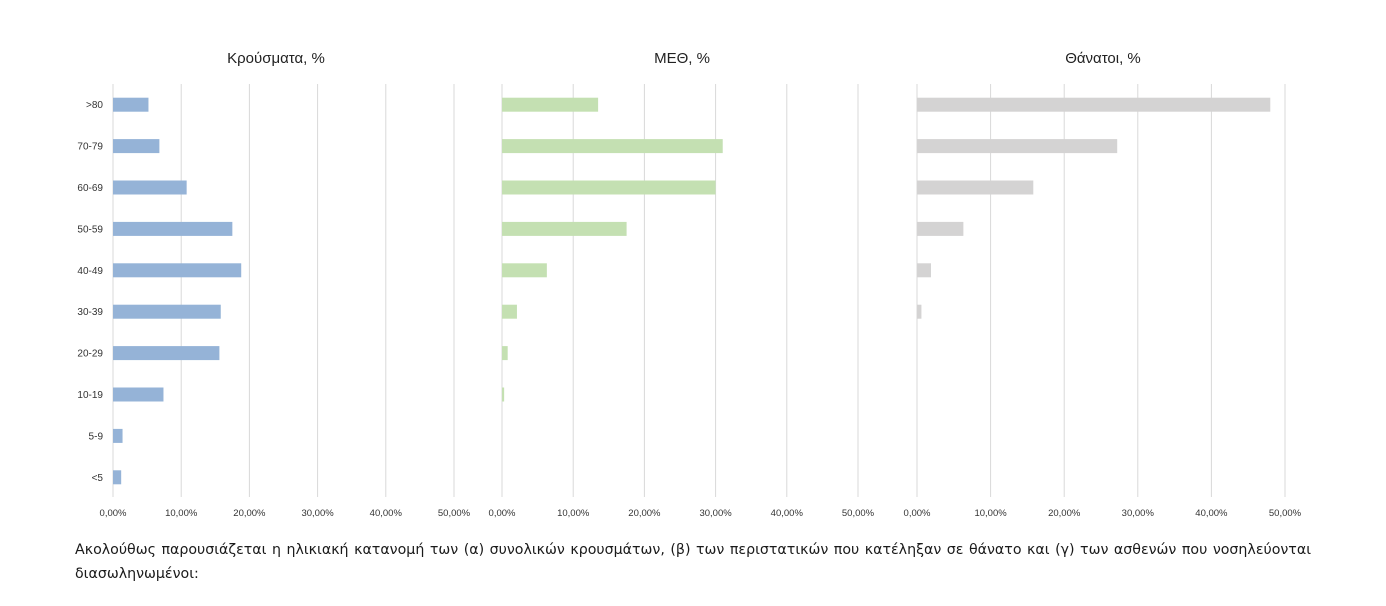 Image resolution: width=1386 pixels, height=606 pixels. Describe the element at coordinates (682, 58) in the screenshot. I see `chart-title-2: ΜΕΘ, %` at that location.